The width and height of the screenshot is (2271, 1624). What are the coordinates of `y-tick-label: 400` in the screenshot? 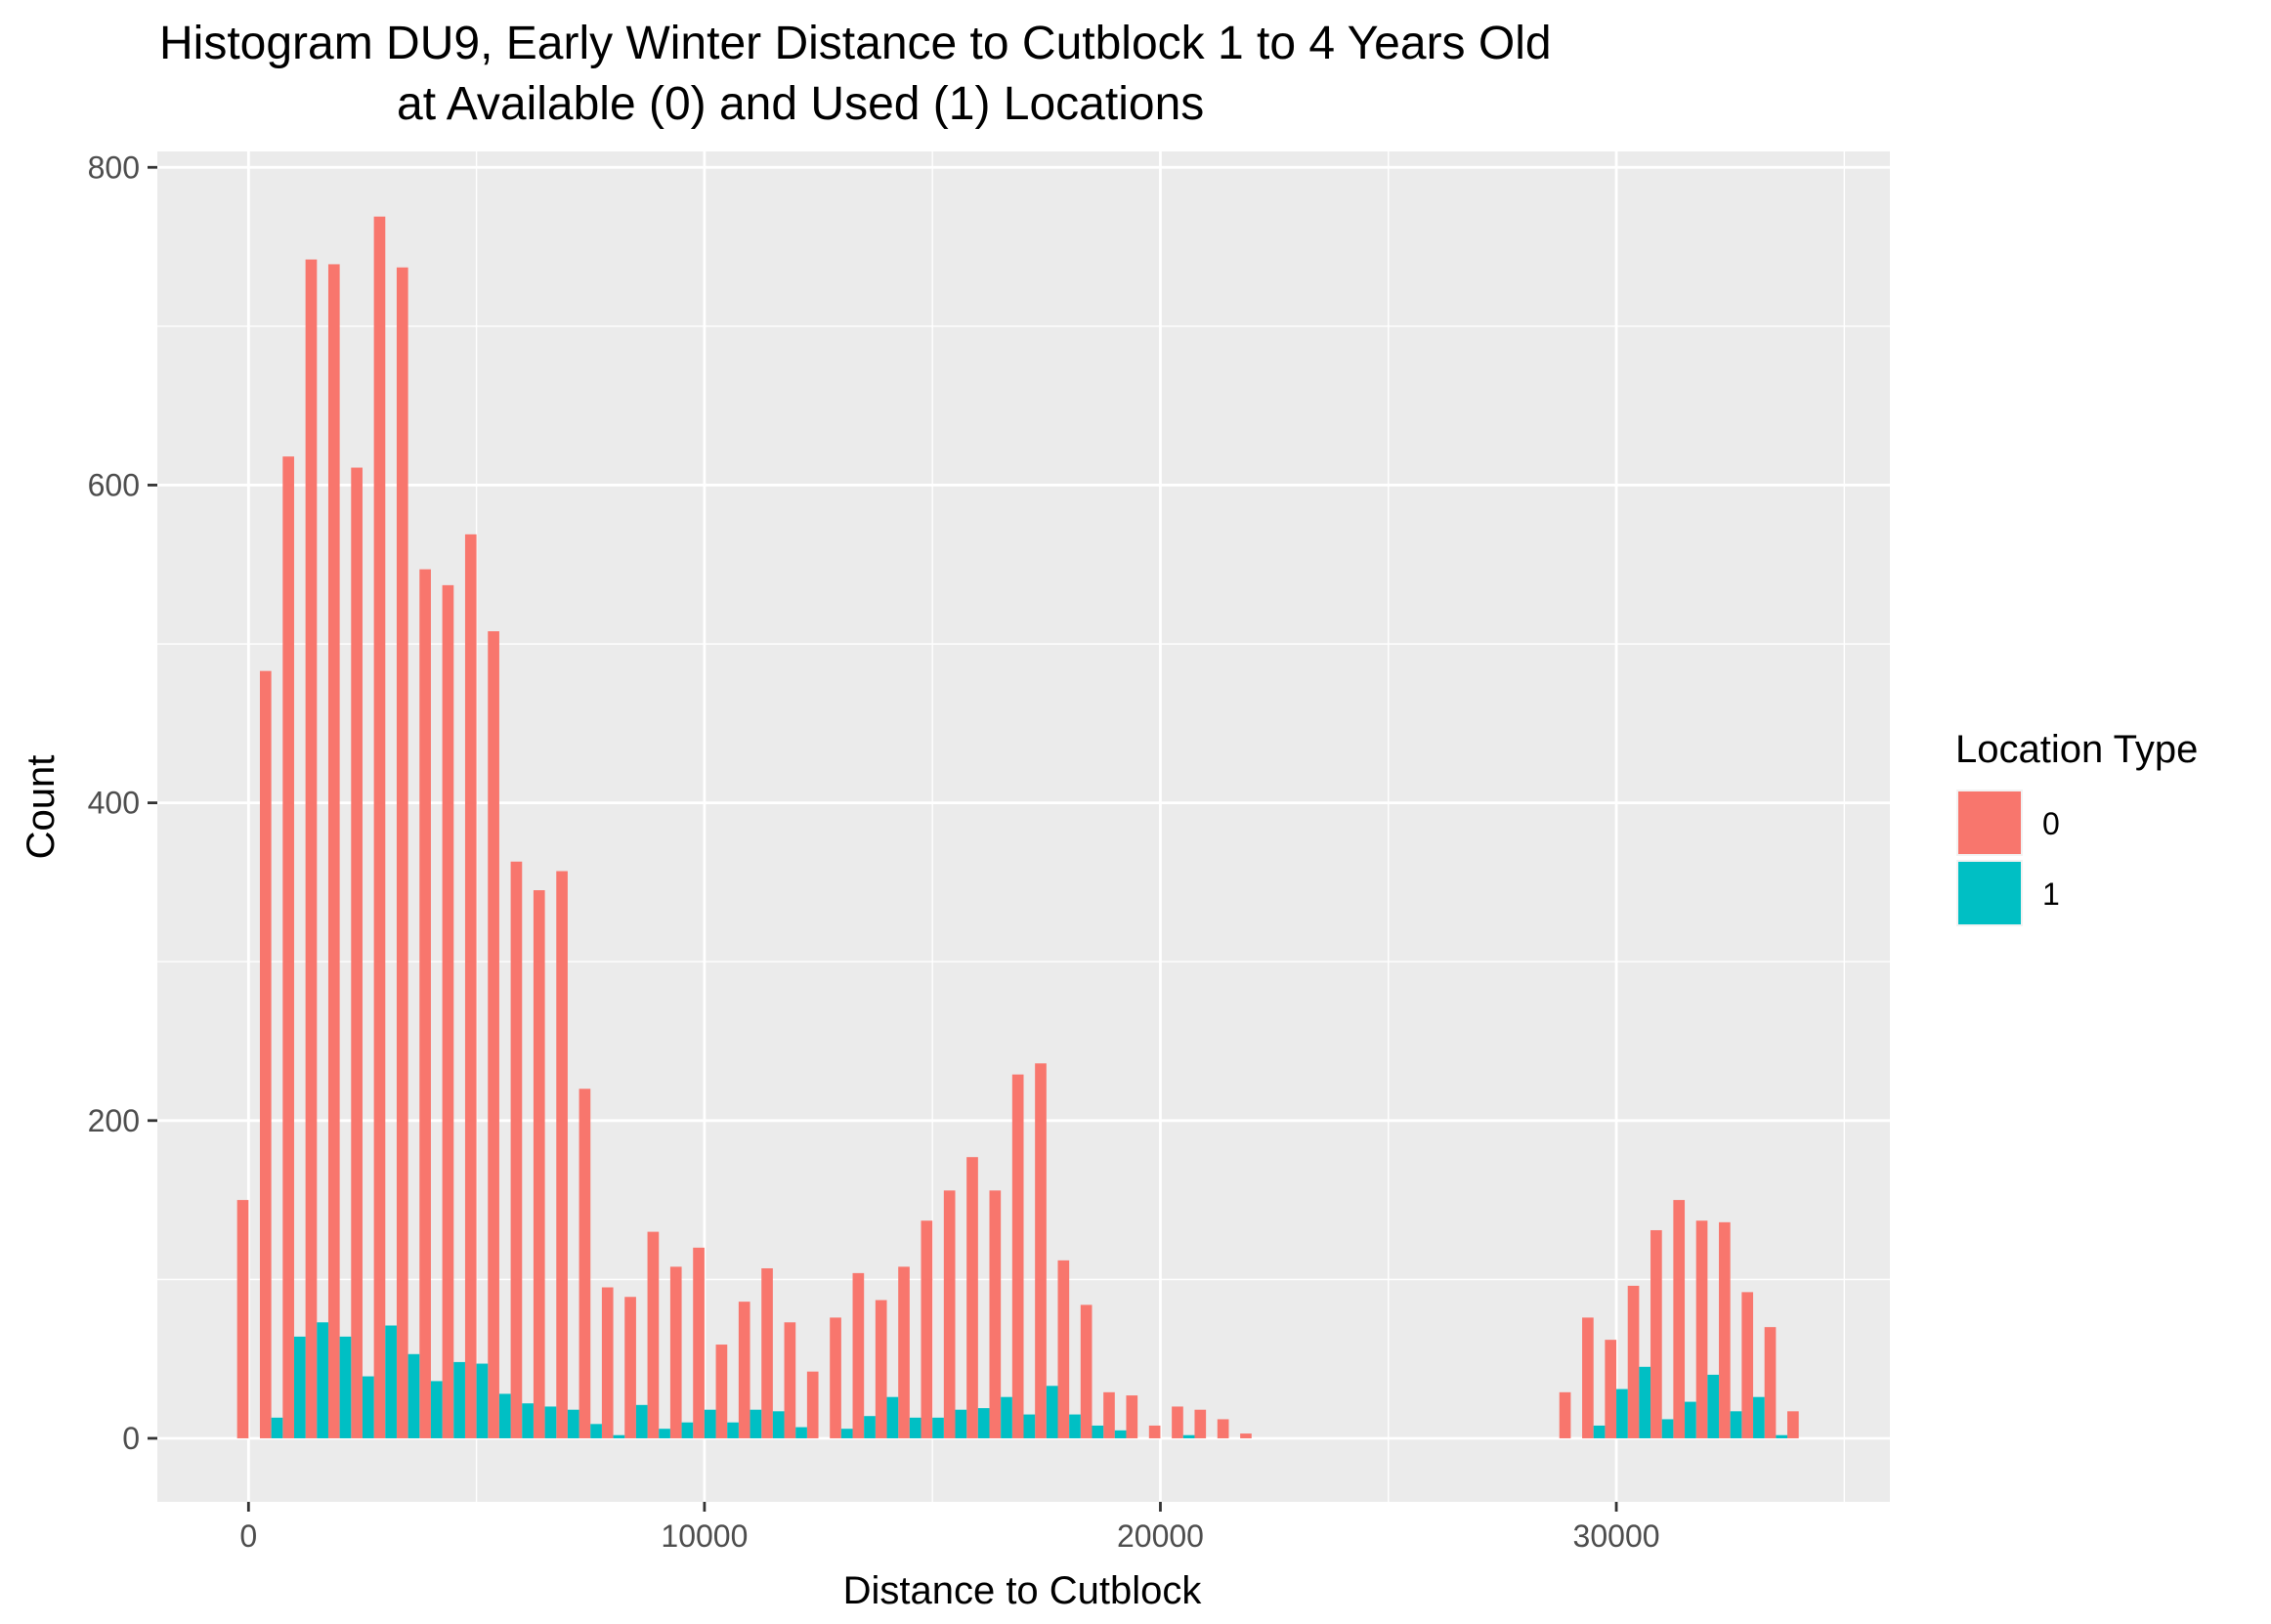 It's located at (114, 804).